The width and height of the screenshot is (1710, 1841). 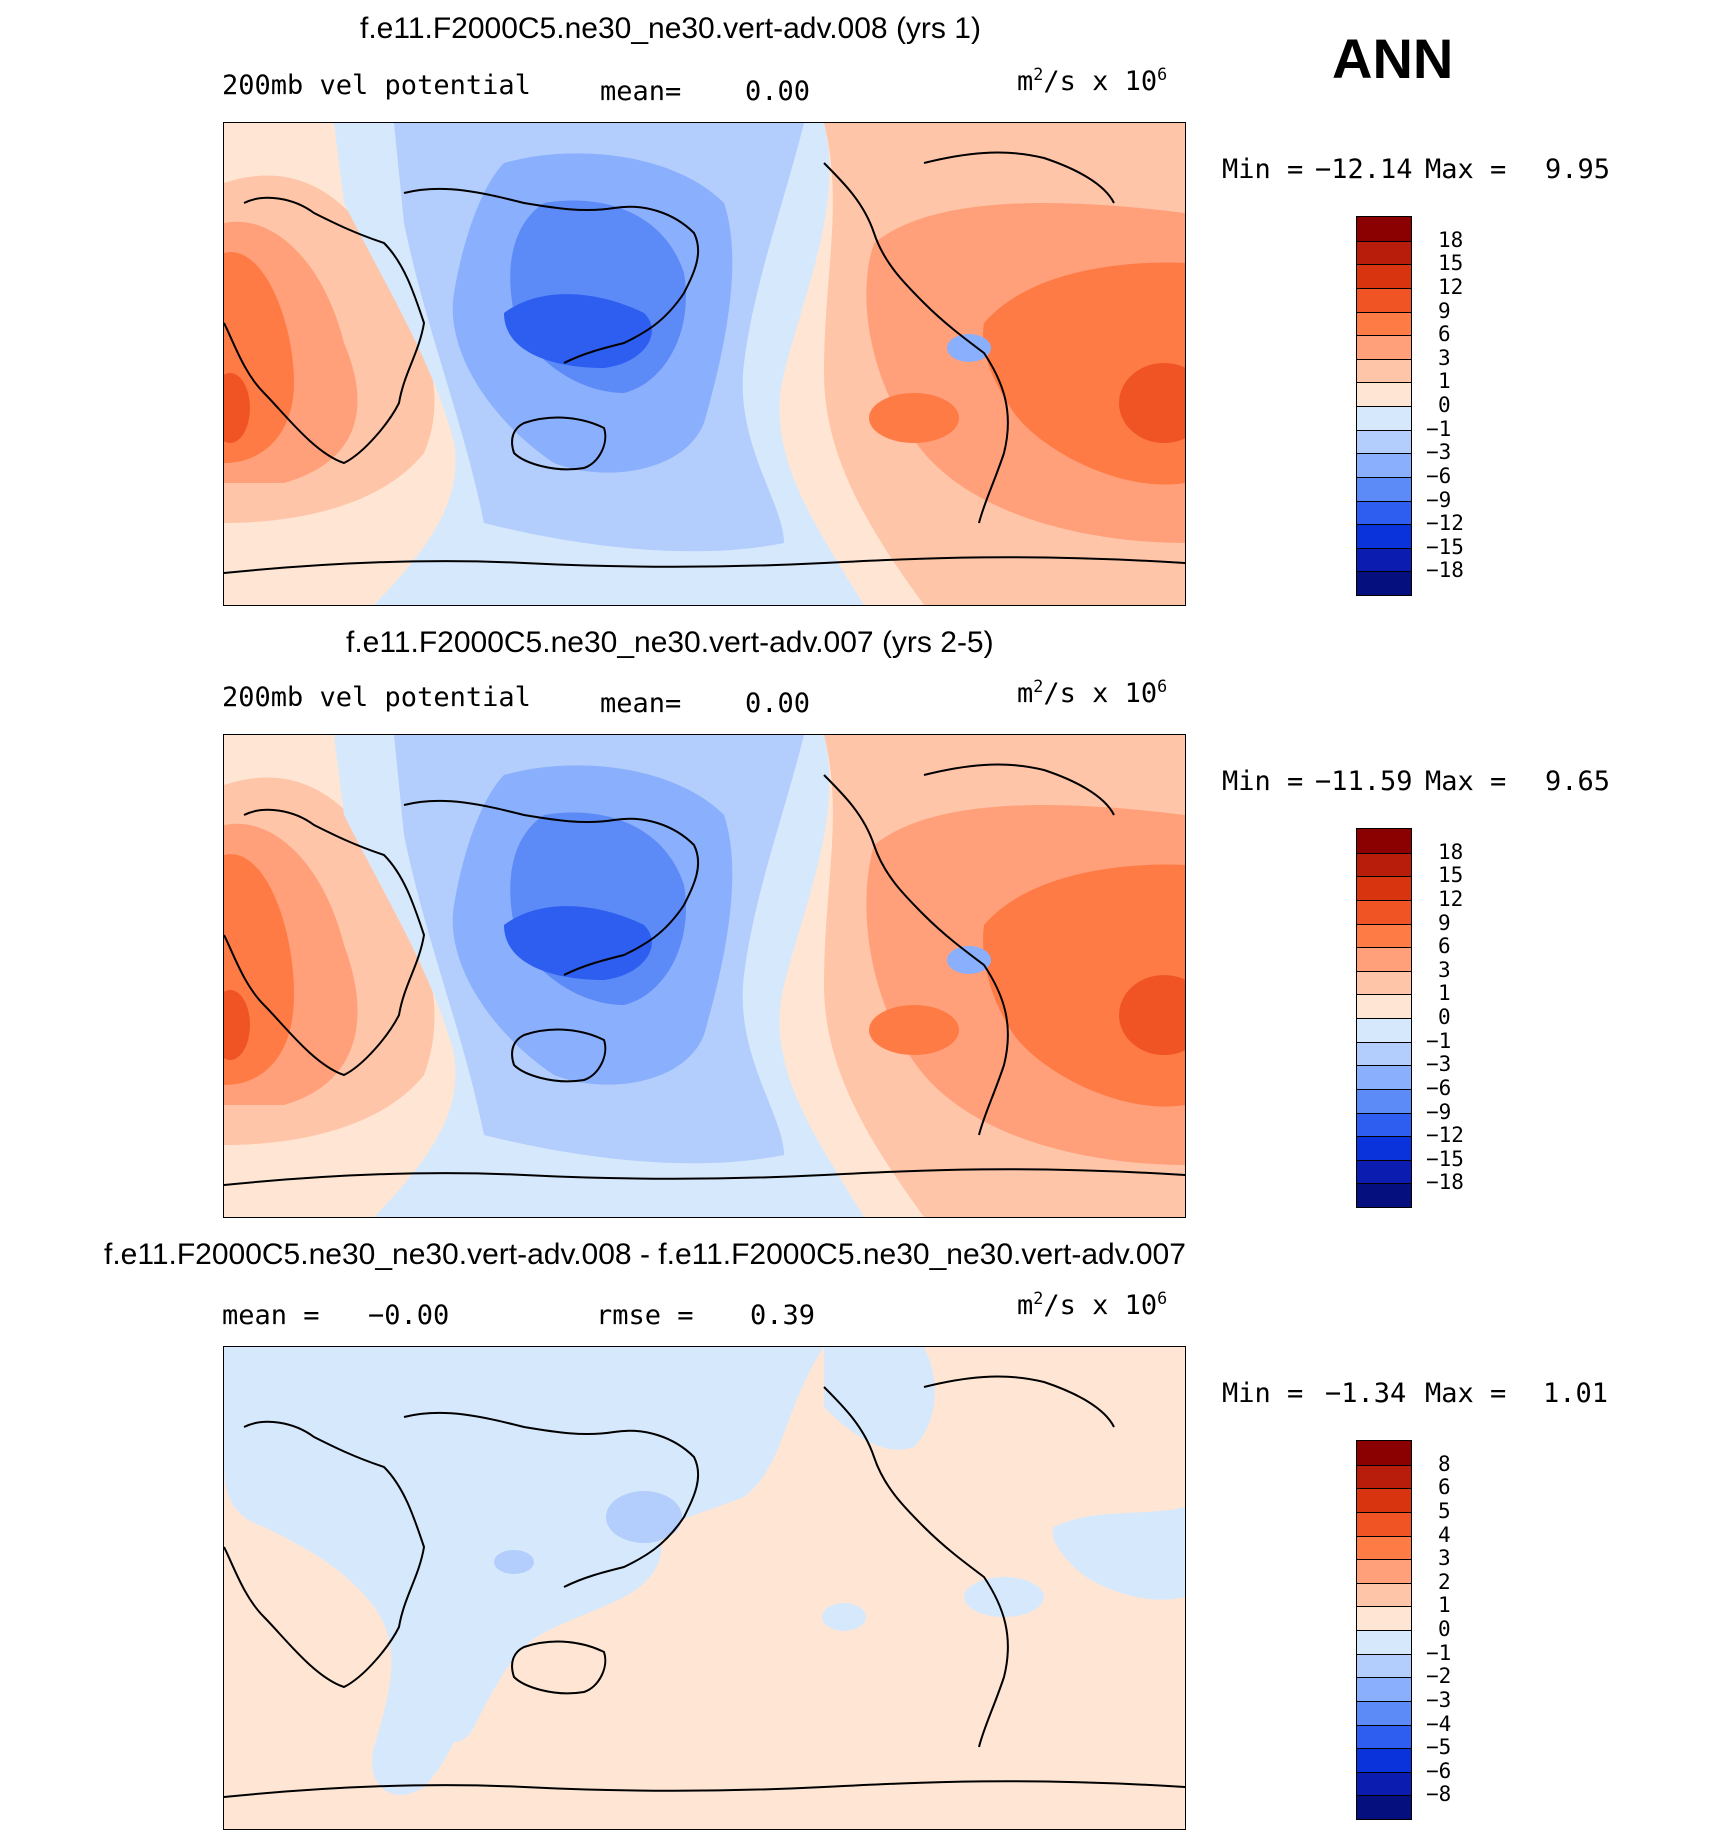 What do you see at coordinates (783, 1315) in the screenshot?
I see `panel-3-rmse-value: 0.39` at bounding box center [783, 1315].